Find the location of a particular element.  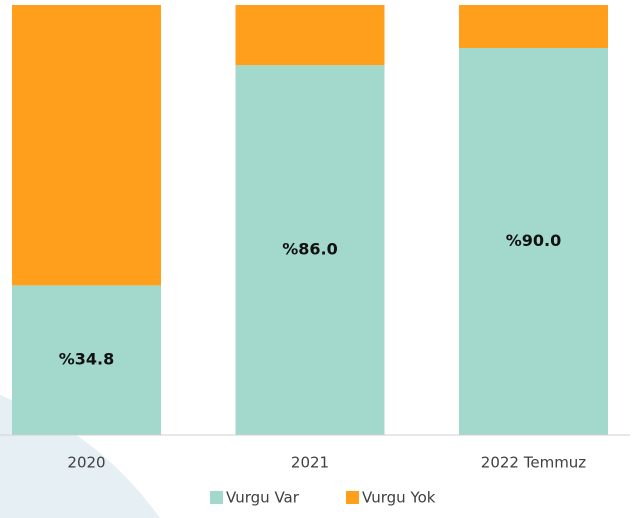

legend-label: Vurgu Yok is located at coordinates (399, 498).